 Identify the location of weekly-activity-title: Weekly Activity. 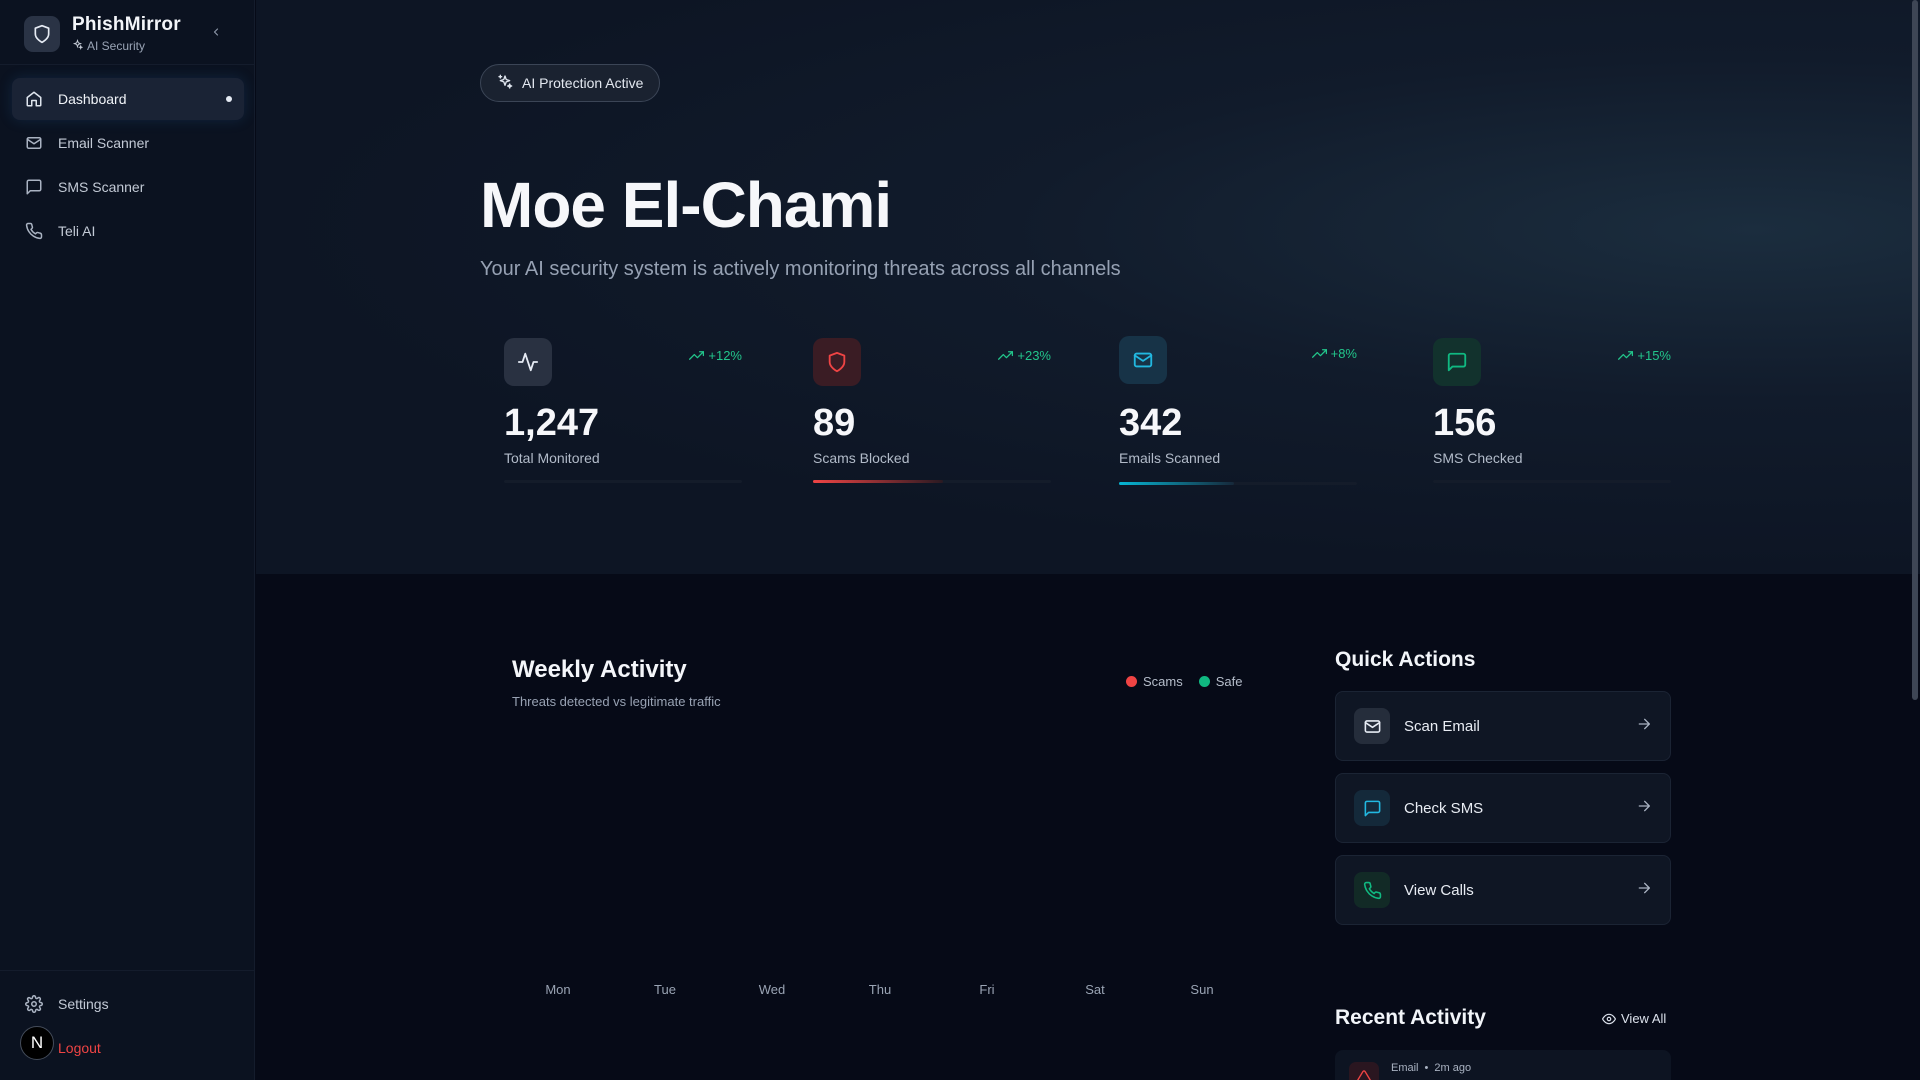
(599, 669).